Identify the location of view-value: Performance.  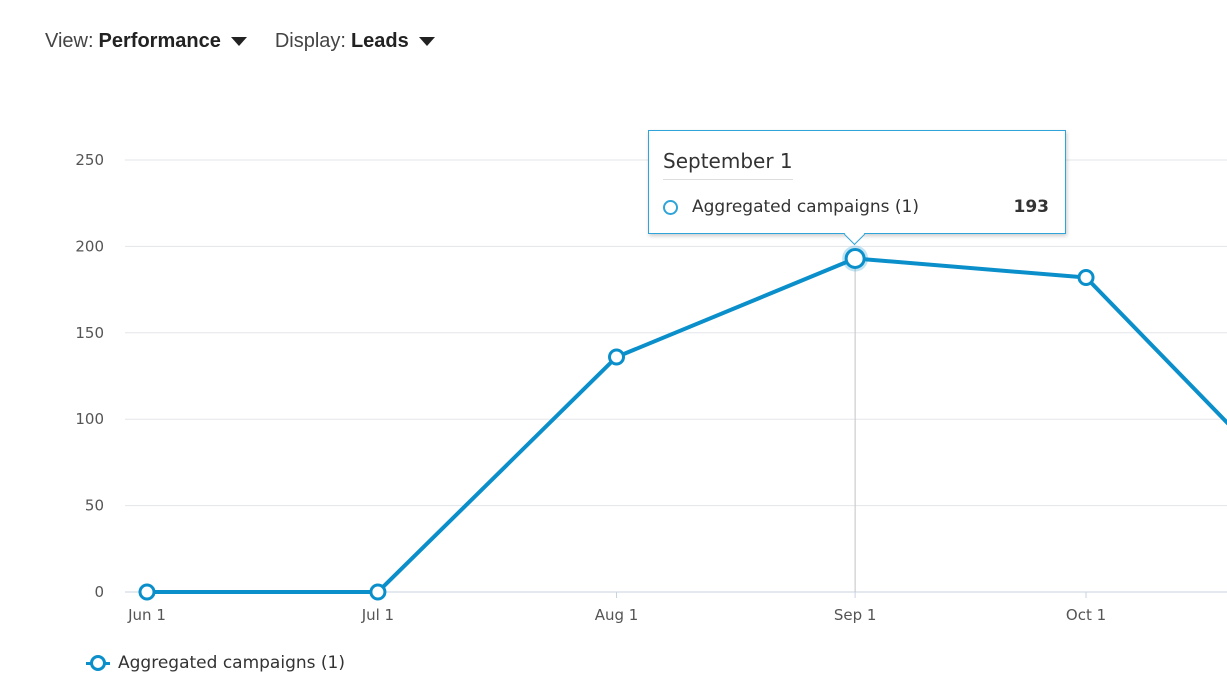
(159, 41).